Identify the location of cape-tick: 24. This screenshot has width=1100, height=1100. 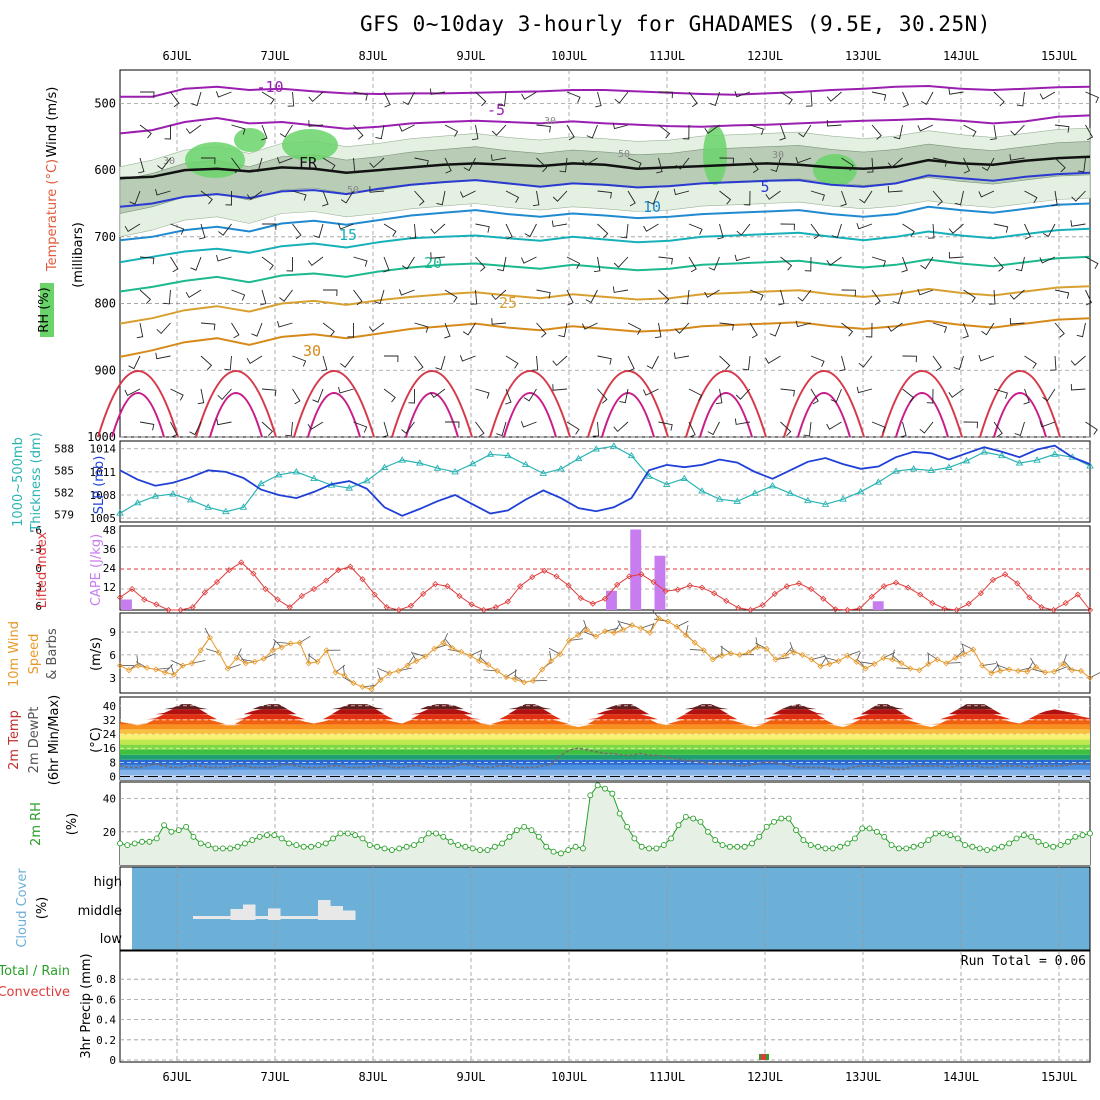
(110, 568).